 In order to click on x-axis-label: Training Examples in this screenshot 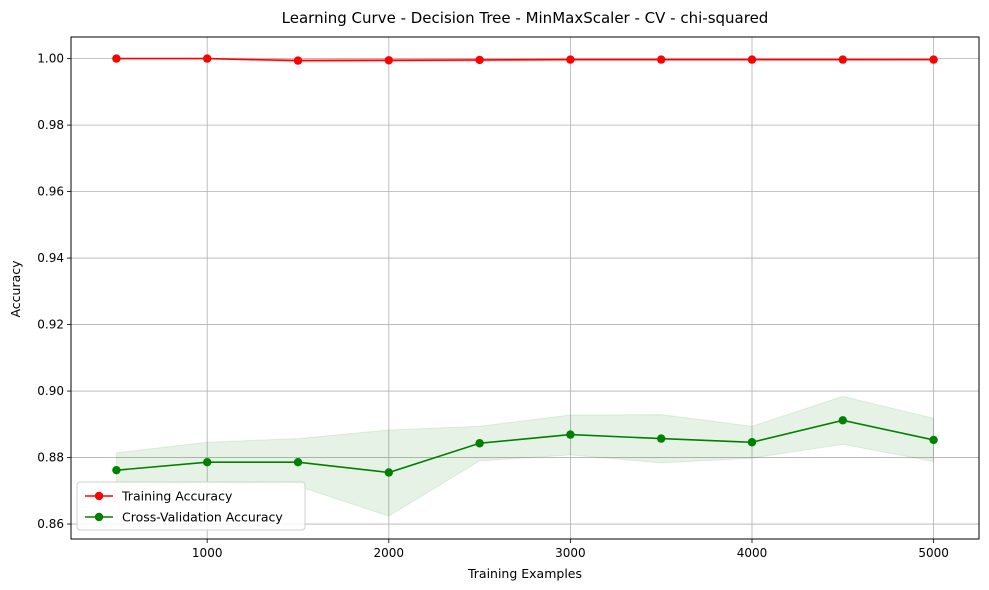, I will do `click(524, 573)`.